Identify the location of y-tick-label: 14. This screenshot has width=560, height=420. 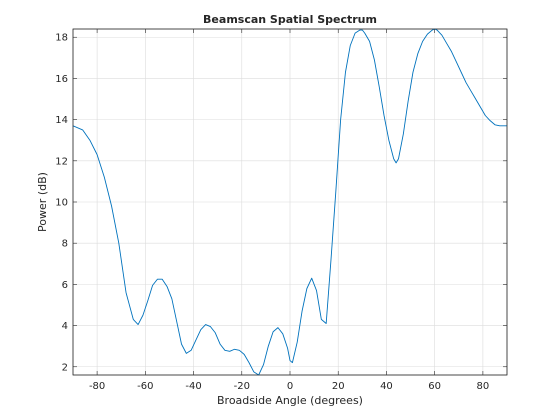
(61, 120).